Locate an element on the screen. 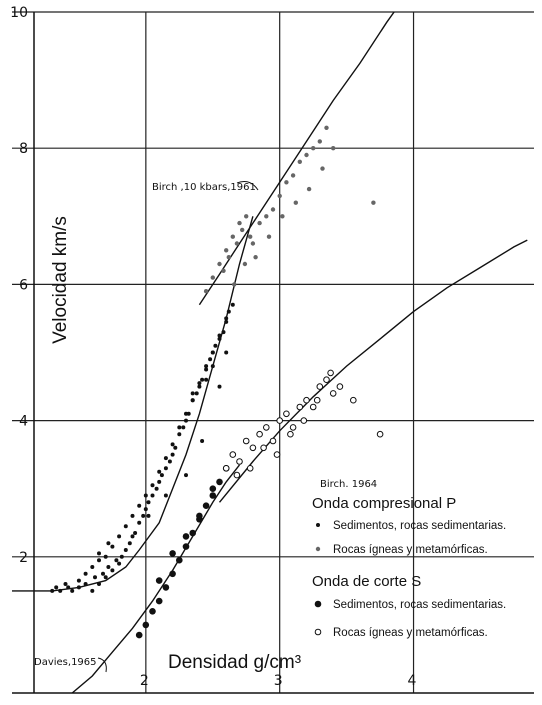  annotation-birch-1961: Birch ,10 kbars,1961 is located at coordinates (204, 187).